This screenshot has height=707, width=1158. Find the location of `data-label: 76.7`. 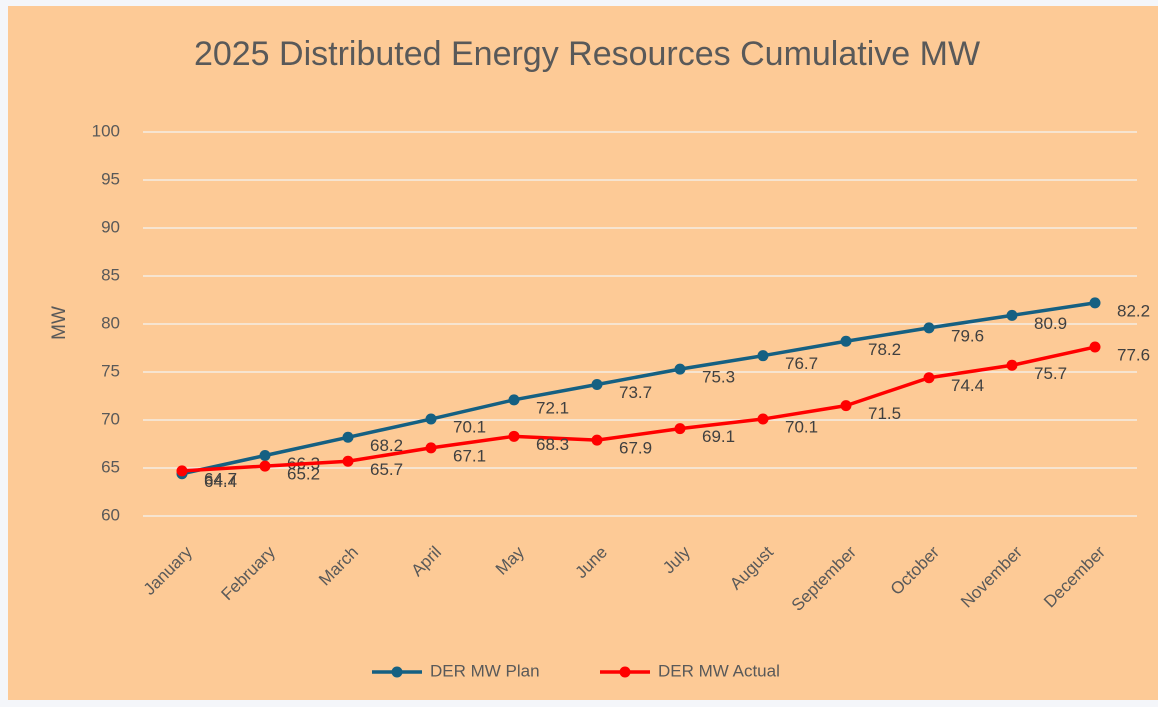

data-label: 76.7 is located at coordinates (801, 363).